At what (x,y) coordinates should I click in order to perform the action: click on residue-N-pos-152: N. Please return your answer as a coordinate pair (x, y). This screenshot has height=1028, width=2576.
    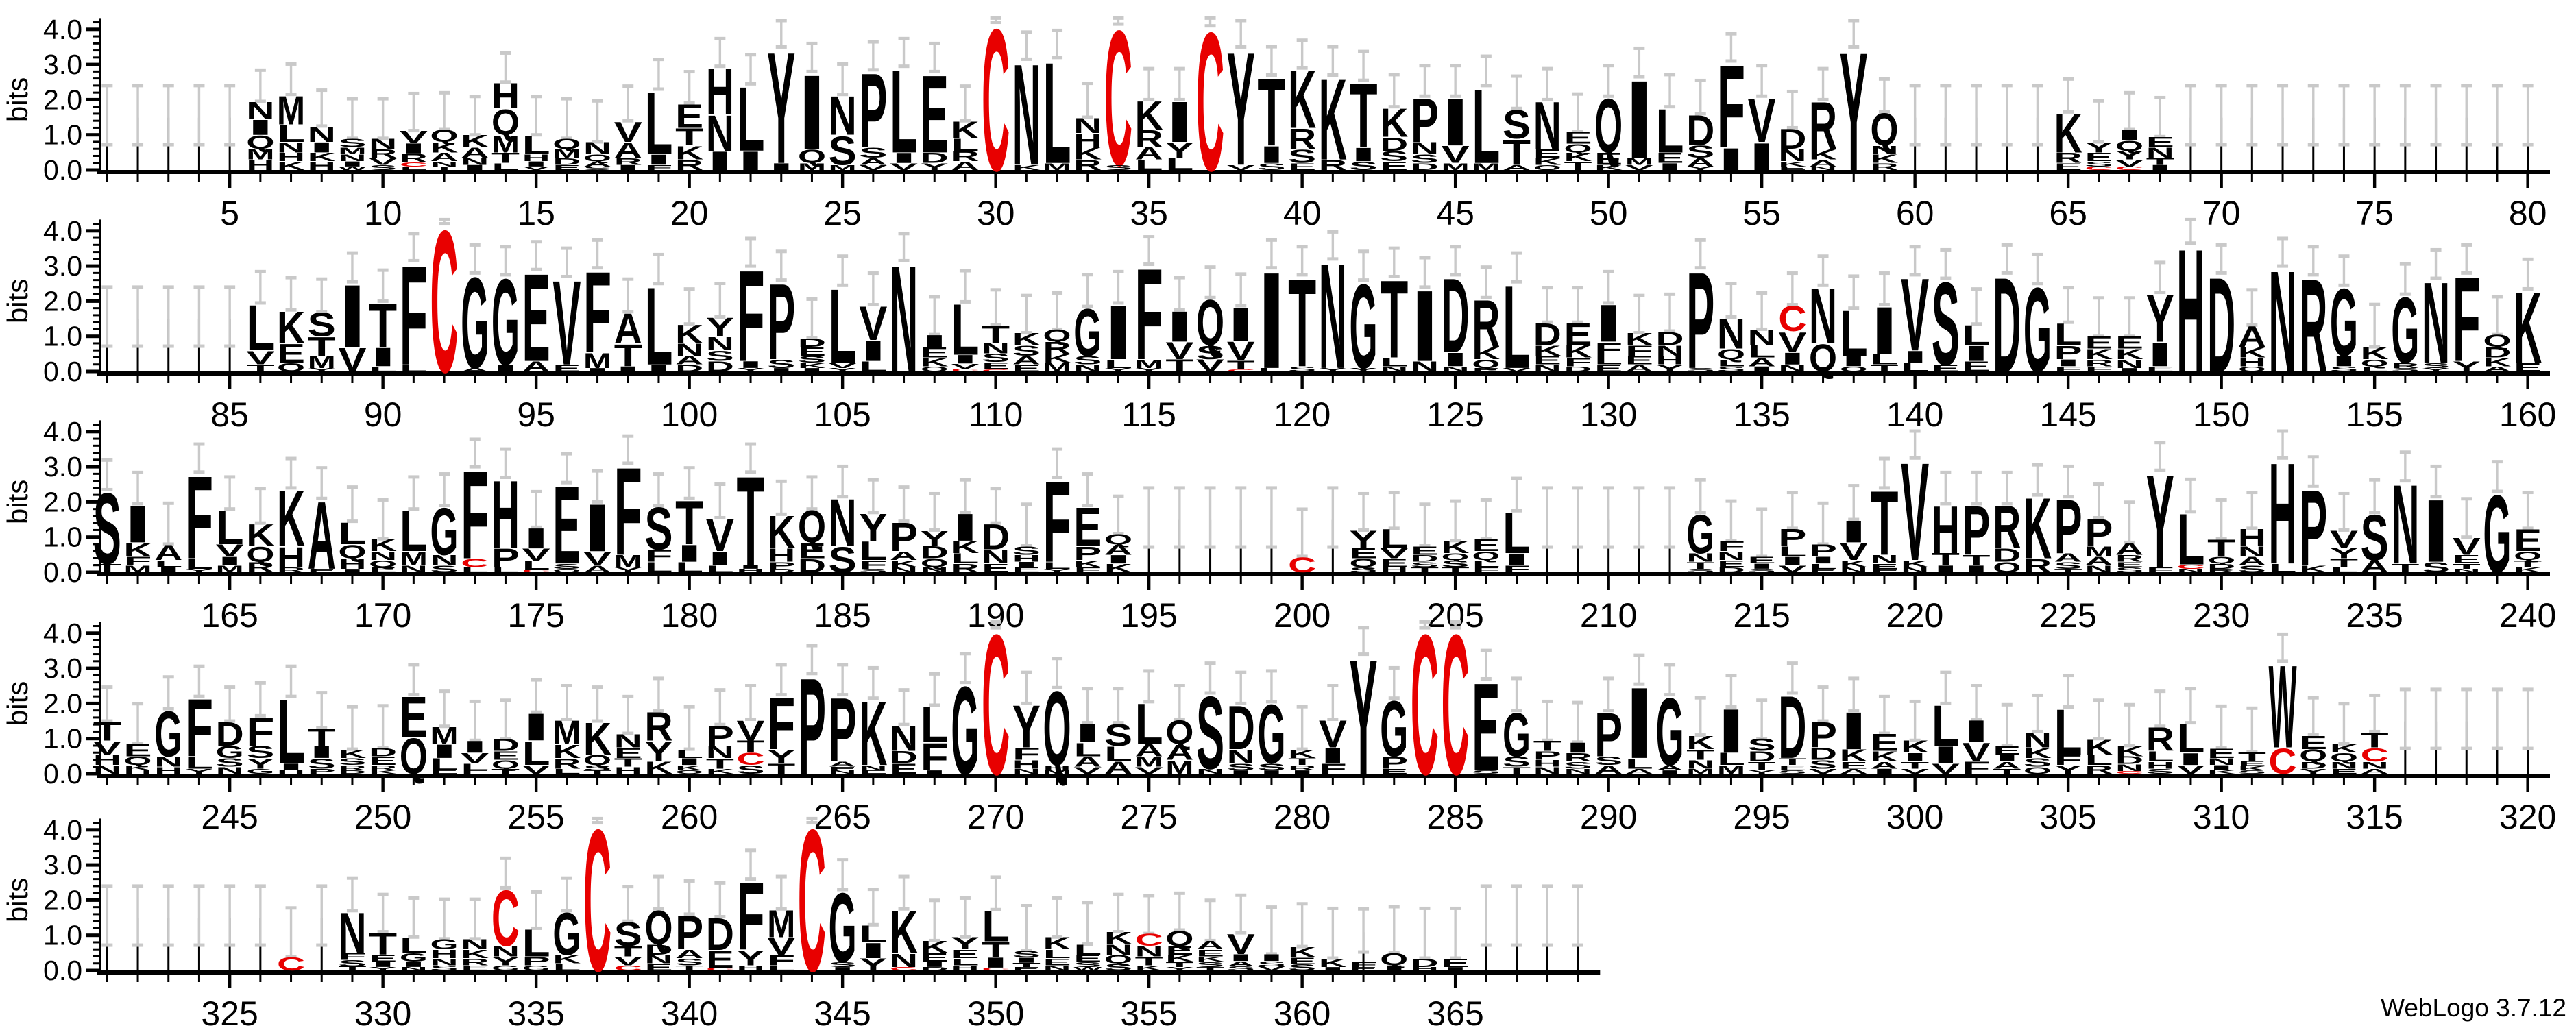
    Looking at the image, I should click on (2283, 322).